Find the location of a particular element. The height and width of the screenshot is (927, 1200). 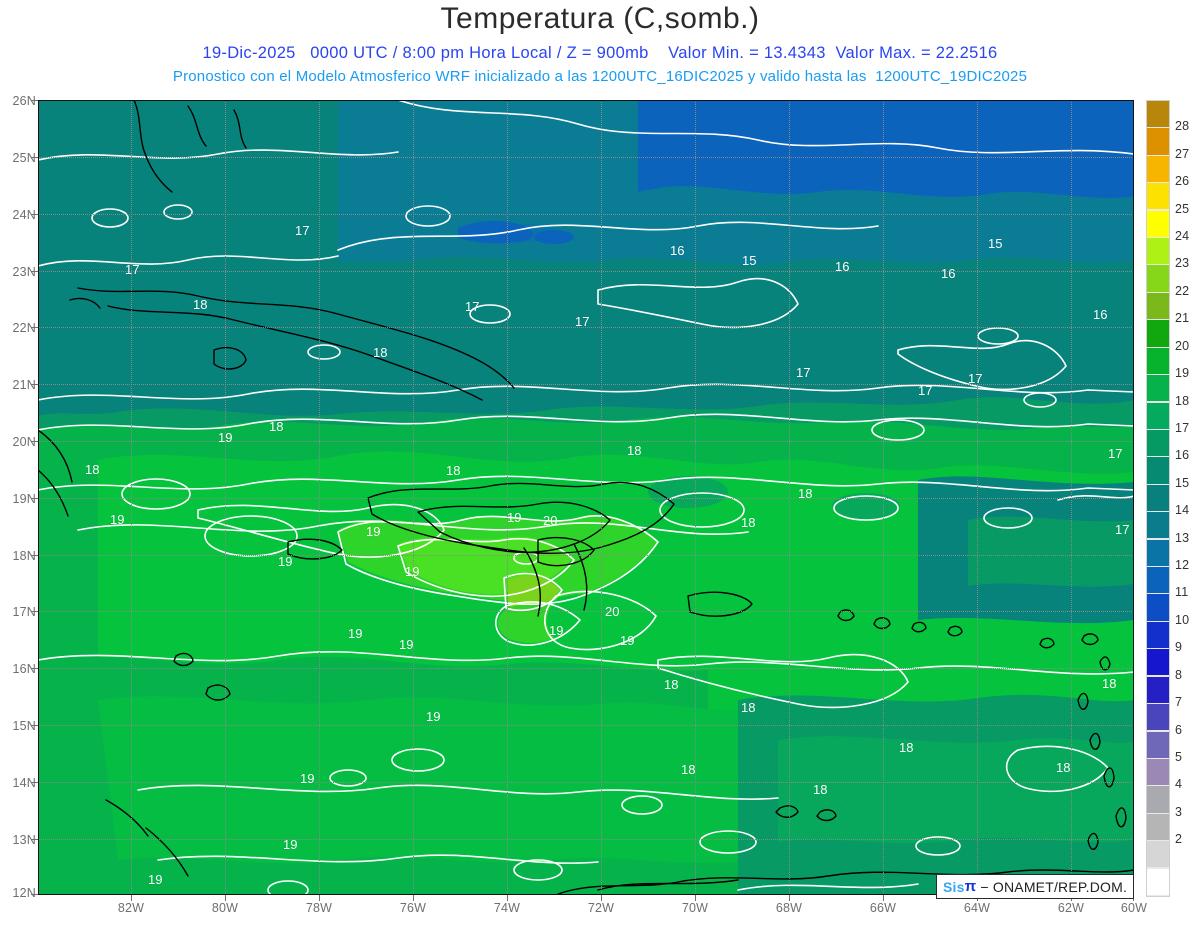

colorbar-tick-label: 10 is located at coordinates (1182, 619).